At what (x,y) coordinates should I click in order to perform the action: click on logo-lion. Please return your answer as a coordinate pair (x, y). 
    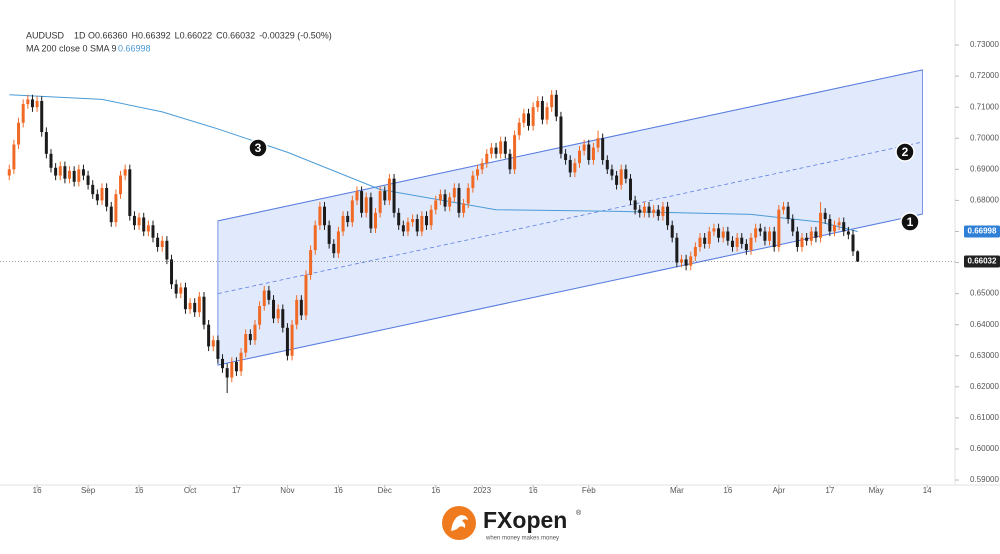
    Looking at the image, I should click on (459, 523).